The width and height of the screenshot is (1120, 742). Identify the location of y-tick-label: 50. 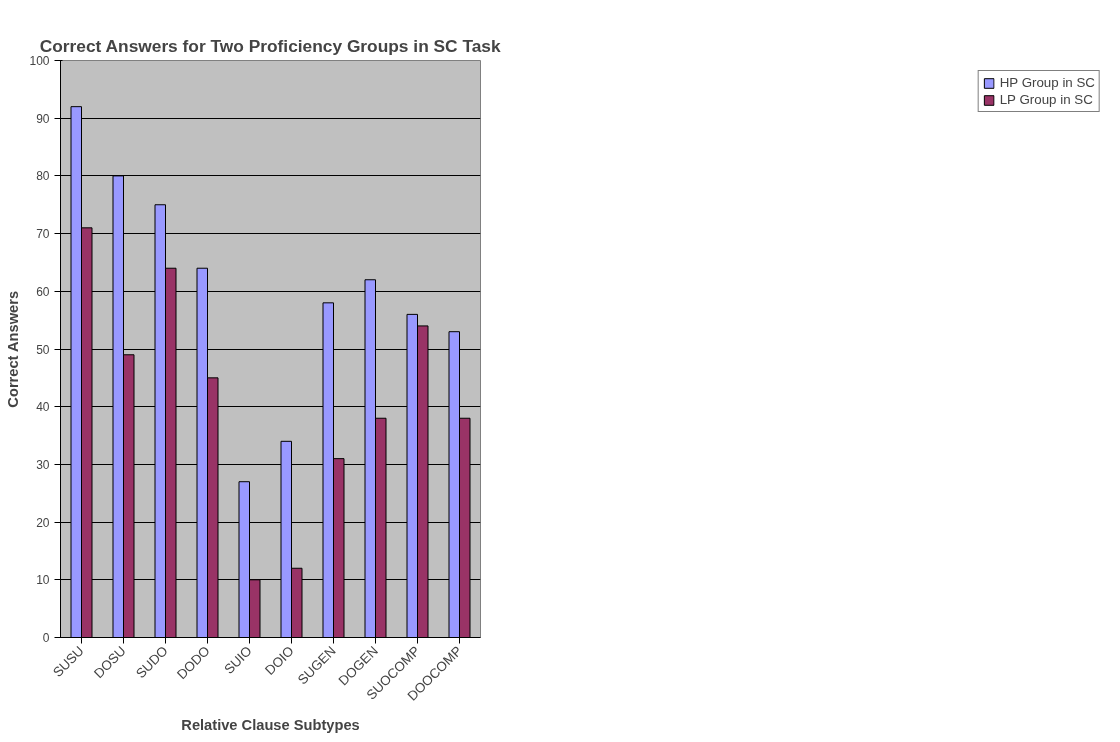
(43, 349).